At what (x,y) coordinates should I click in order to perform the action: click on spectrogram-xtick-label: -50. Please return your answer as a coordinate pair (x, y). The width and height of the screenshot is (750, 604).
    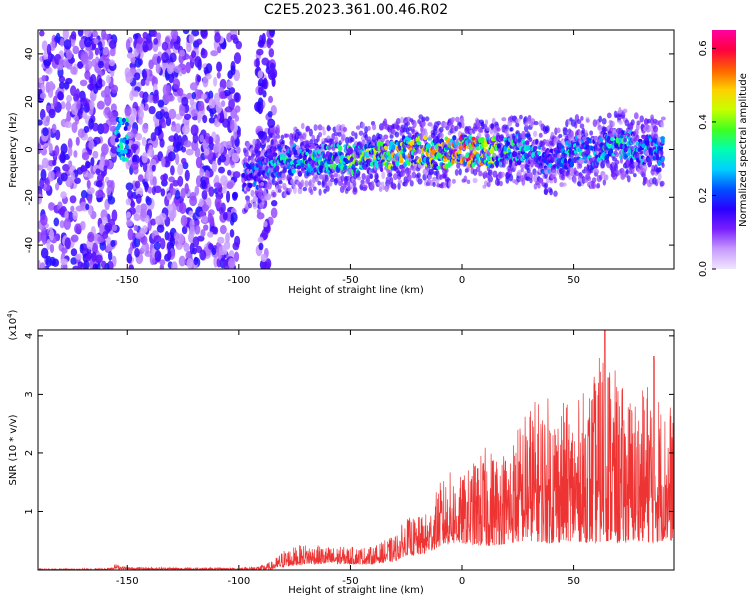
    Looking at the image, I should click on (350, 280).